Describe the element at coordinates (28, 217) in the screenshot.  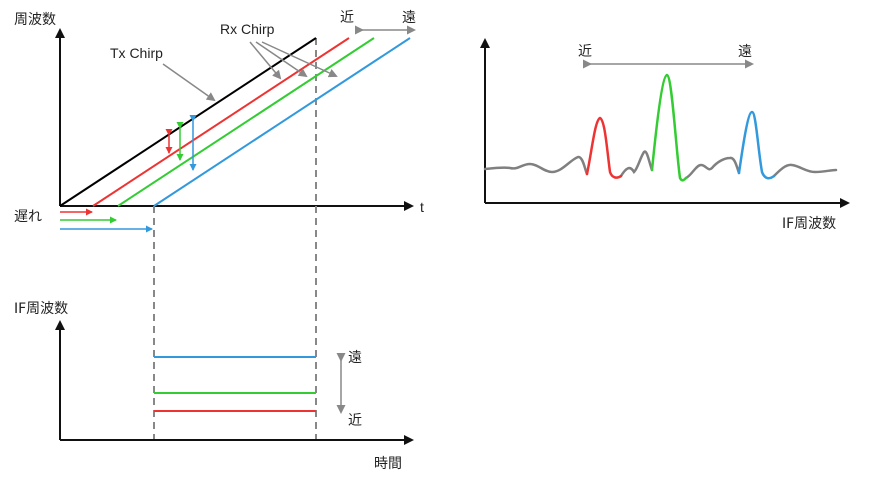
I see `delay-label: 遅れ` at that location.